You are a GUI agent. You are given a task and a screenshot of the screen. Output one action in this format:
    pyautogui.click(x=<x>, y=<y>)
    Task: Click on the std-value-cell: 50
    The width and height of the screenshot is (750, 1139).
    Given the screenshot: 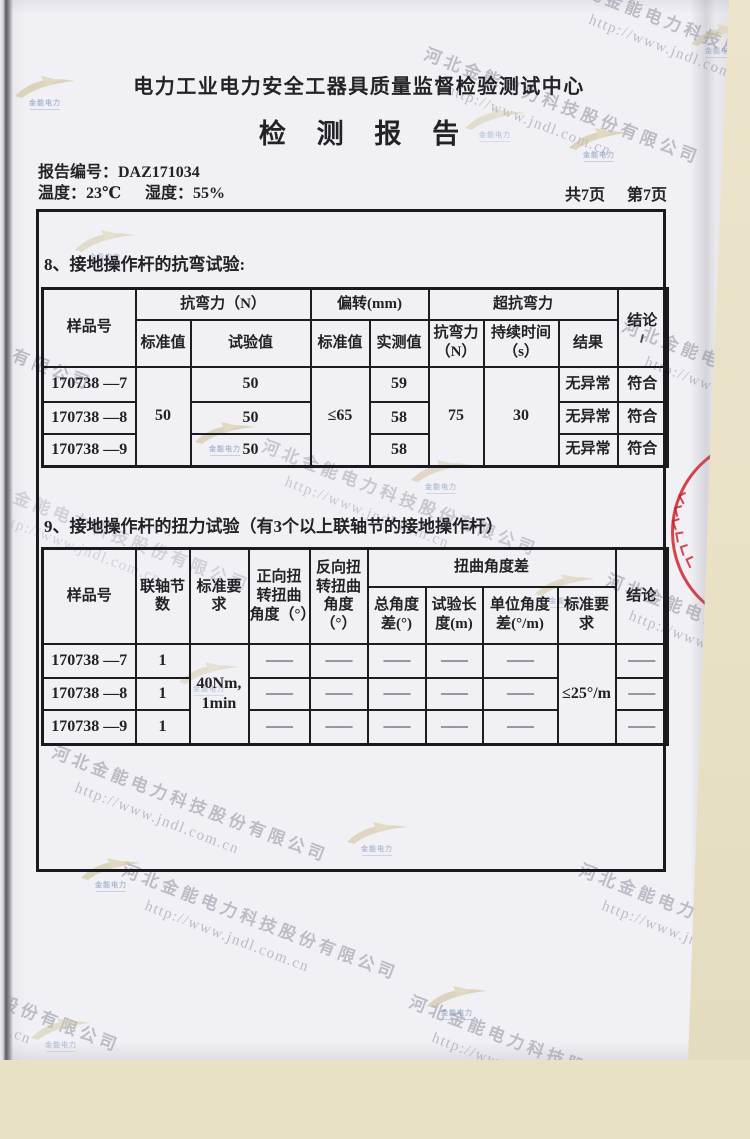 What is the action you would take?
    pyautogui.click(x=163, y=416)
    